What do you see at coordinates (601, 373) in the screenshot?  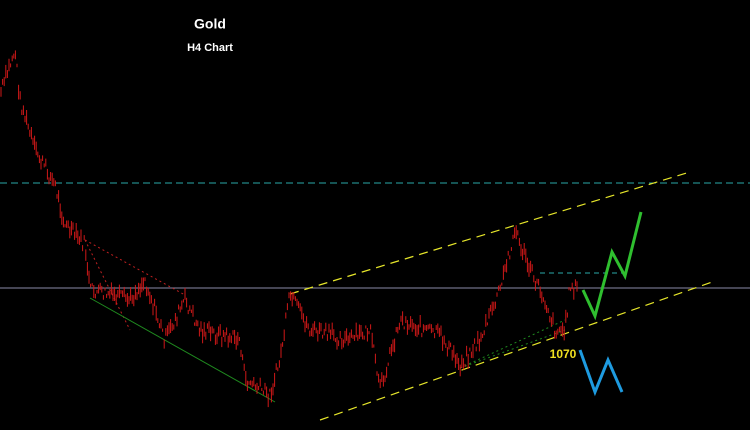 I see `bearish-projection` at bounding box center [601, 373].